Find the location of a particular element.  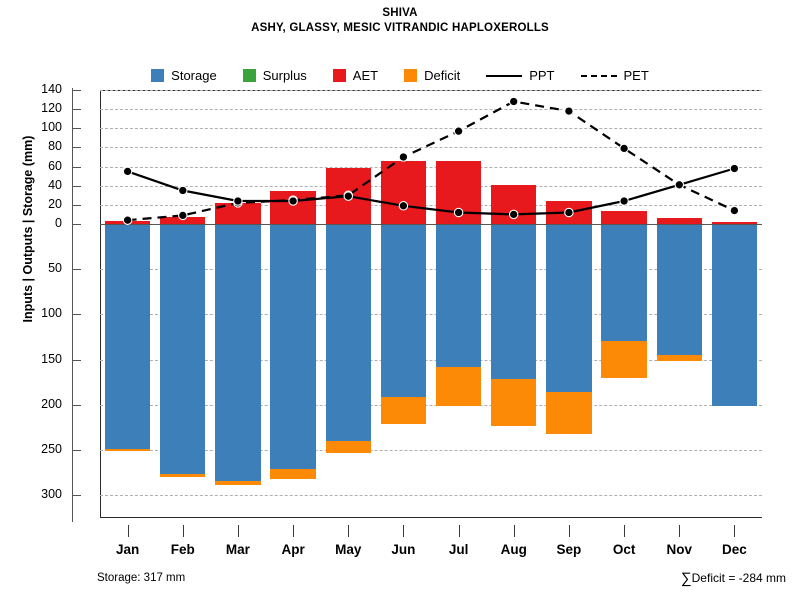

chart-legend: Storage Surplus AET Deficit PPT PET is located at coordinates (400, 75).